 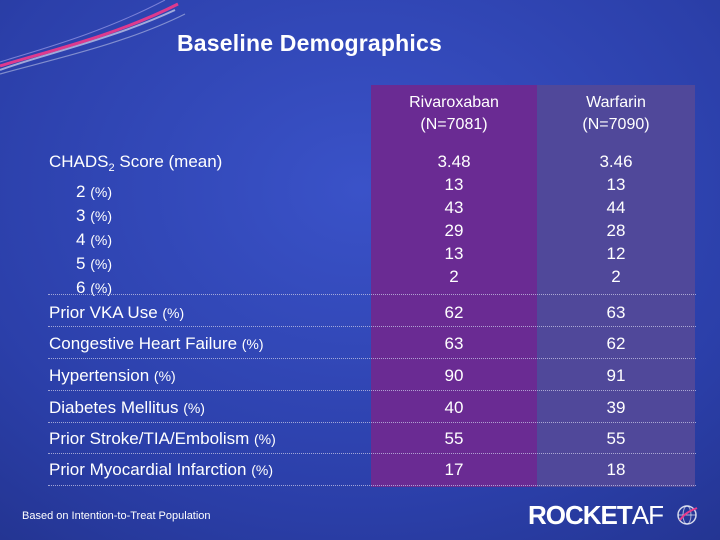 I want to click on cell-value: 91, so click(x=616, y=375).